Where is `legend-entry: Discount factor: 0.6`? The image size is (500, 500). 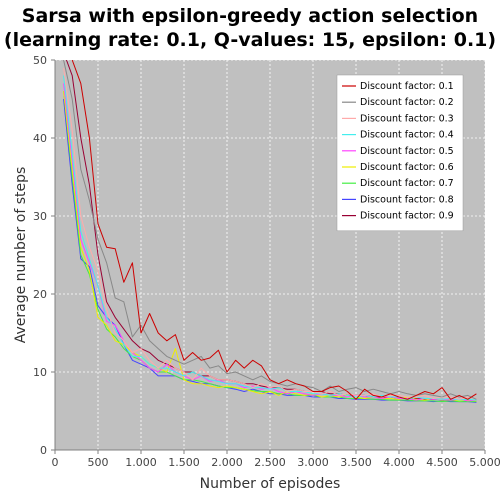 legend-entry: Discount factor: 0.6 is located at coordinates (407, 167).